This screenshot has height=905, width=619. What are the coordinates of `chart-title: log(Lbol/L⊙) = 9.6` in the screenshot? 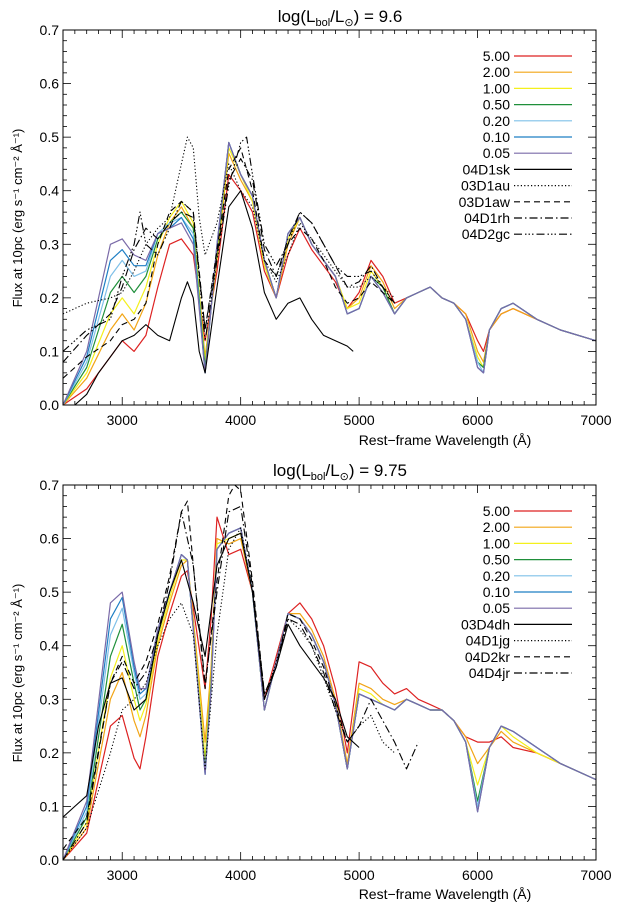 It's located at (340, 18).